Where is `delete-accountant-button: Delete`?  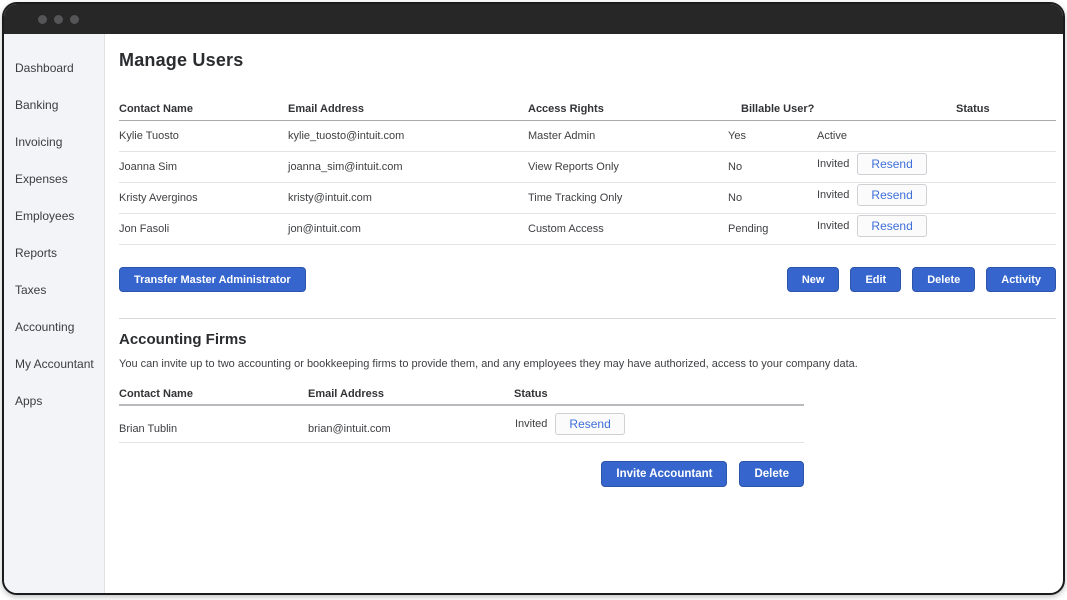
delete-accountant-button: Delete is located at coordinates (771, 474).